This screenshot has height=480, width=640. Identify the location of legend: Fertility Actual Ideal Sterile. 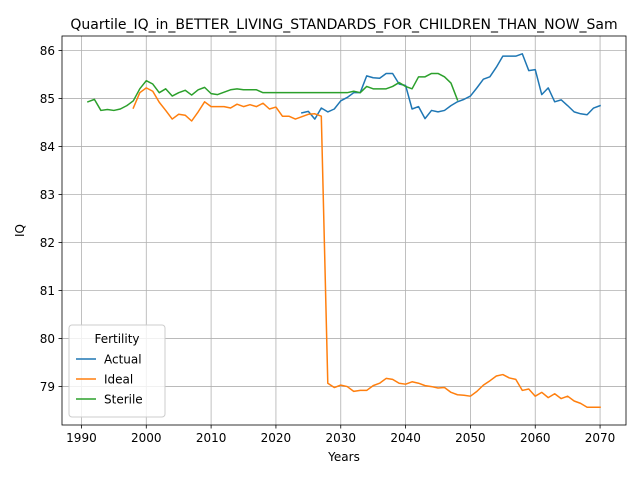
(117, 371).